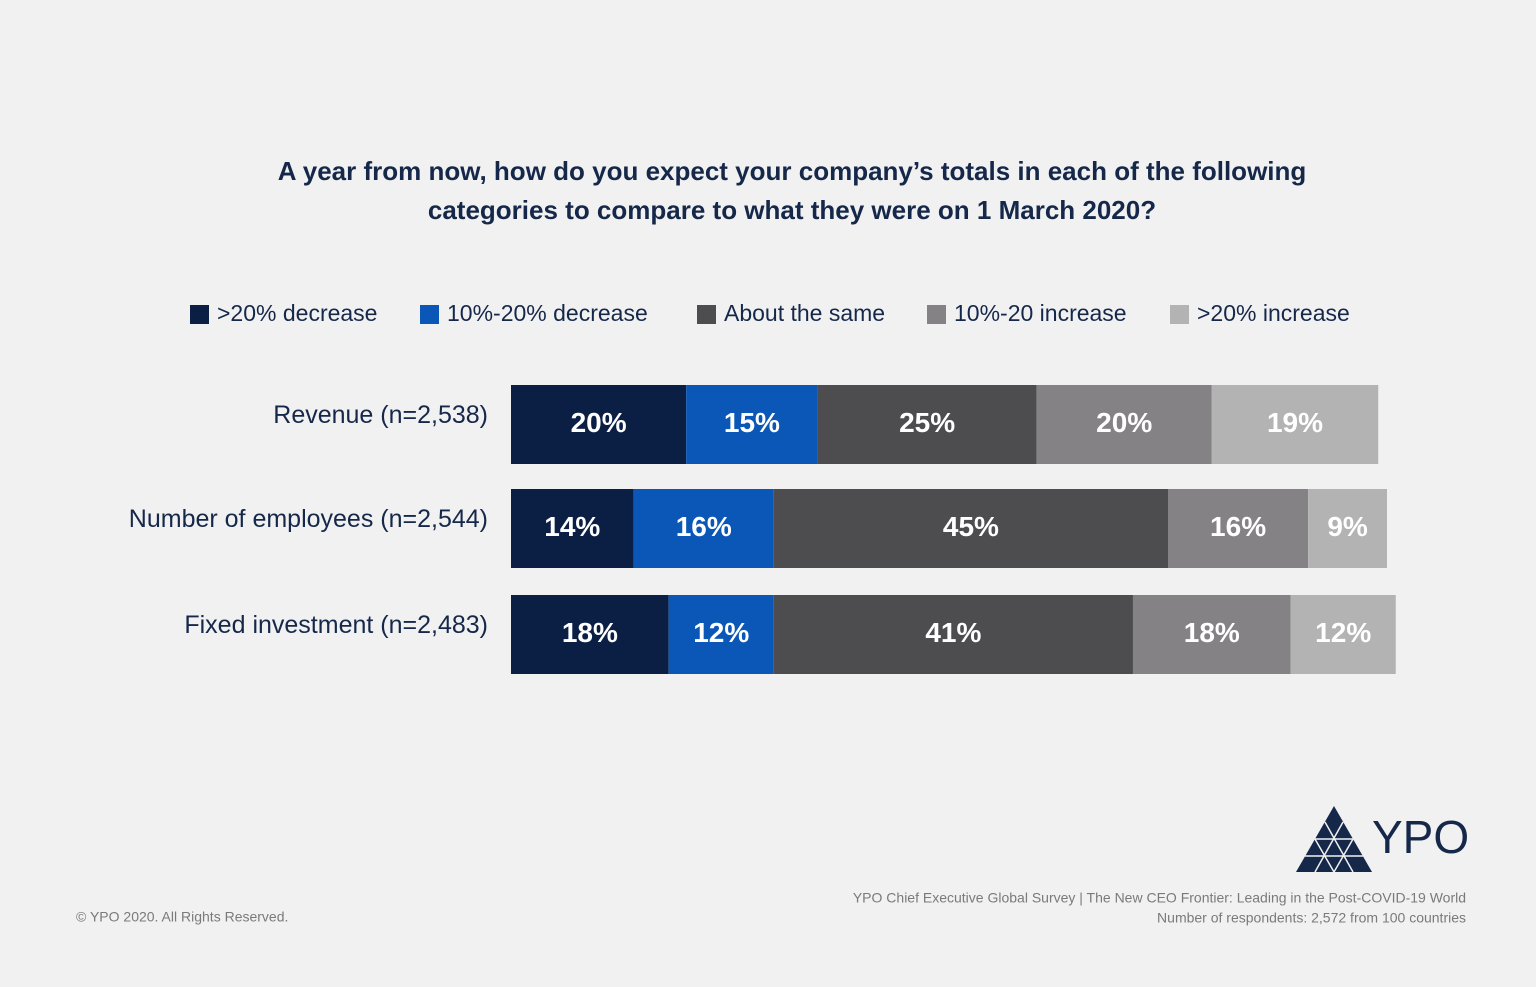 The width and height of the screenshot is (1536, 987). What do you see at coordinates (297, 313) in the screenshot?
I see `legend-label: >20% decrease` at bounding box center [297, 313].